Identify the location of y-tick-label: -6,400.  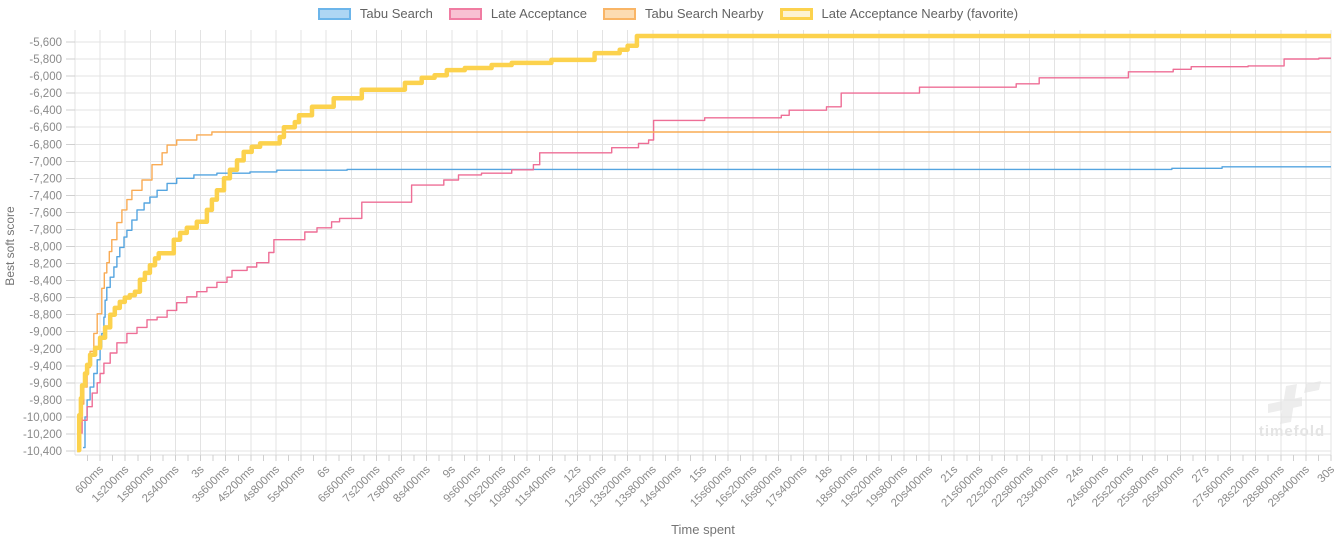
(45, 111).